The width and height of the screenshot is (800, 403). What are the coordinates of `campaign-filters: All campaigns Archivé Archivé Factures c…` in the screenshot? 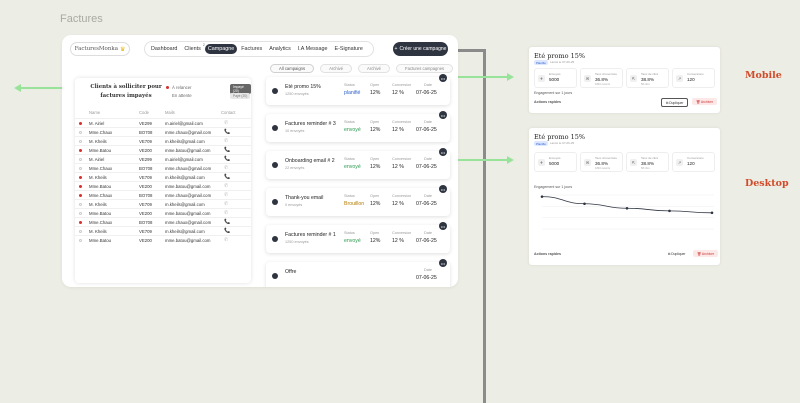 It's located at (362, 68).